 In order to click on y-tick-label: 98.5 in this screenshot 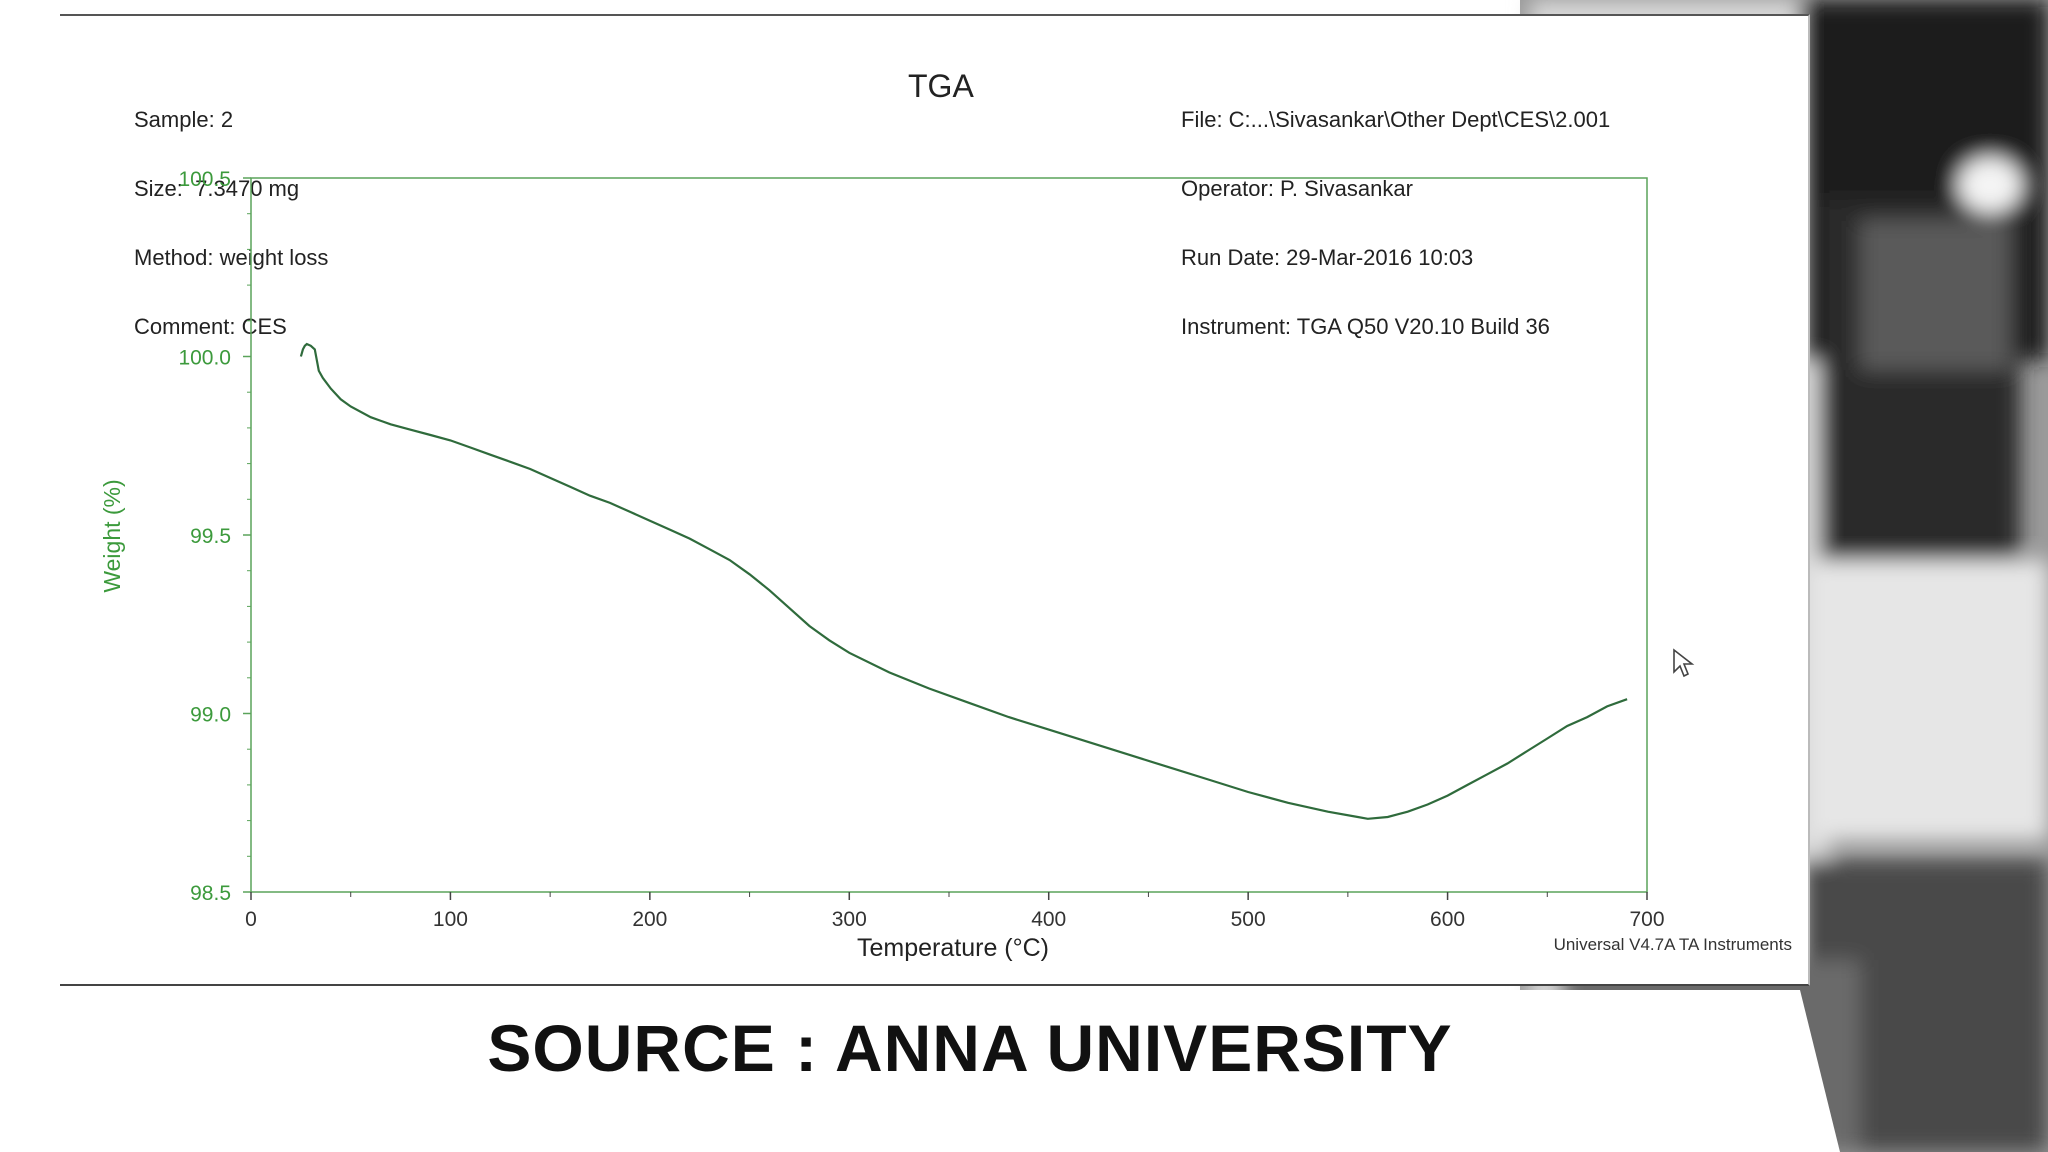, I will do `click(210, 893)`.